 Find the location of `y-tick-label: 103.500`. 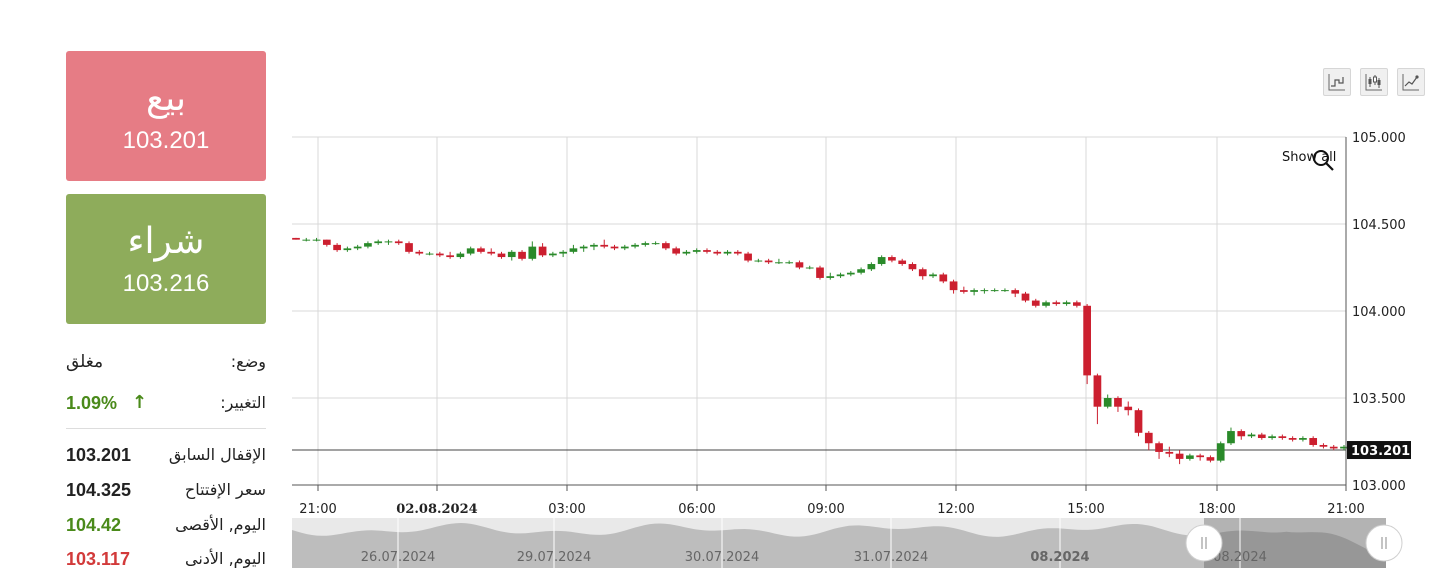

y-tick-label: 103.500 is located at coordinates (1379, 399).